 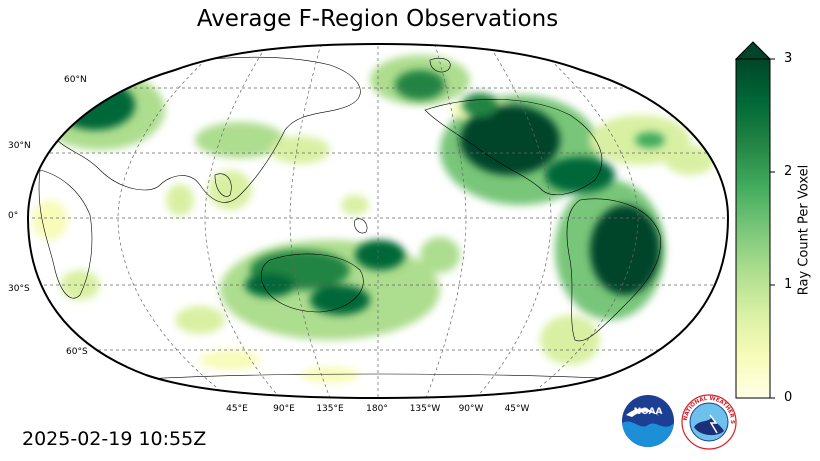 I want to click on colorbar-gradient, so click(x=753, y=228).